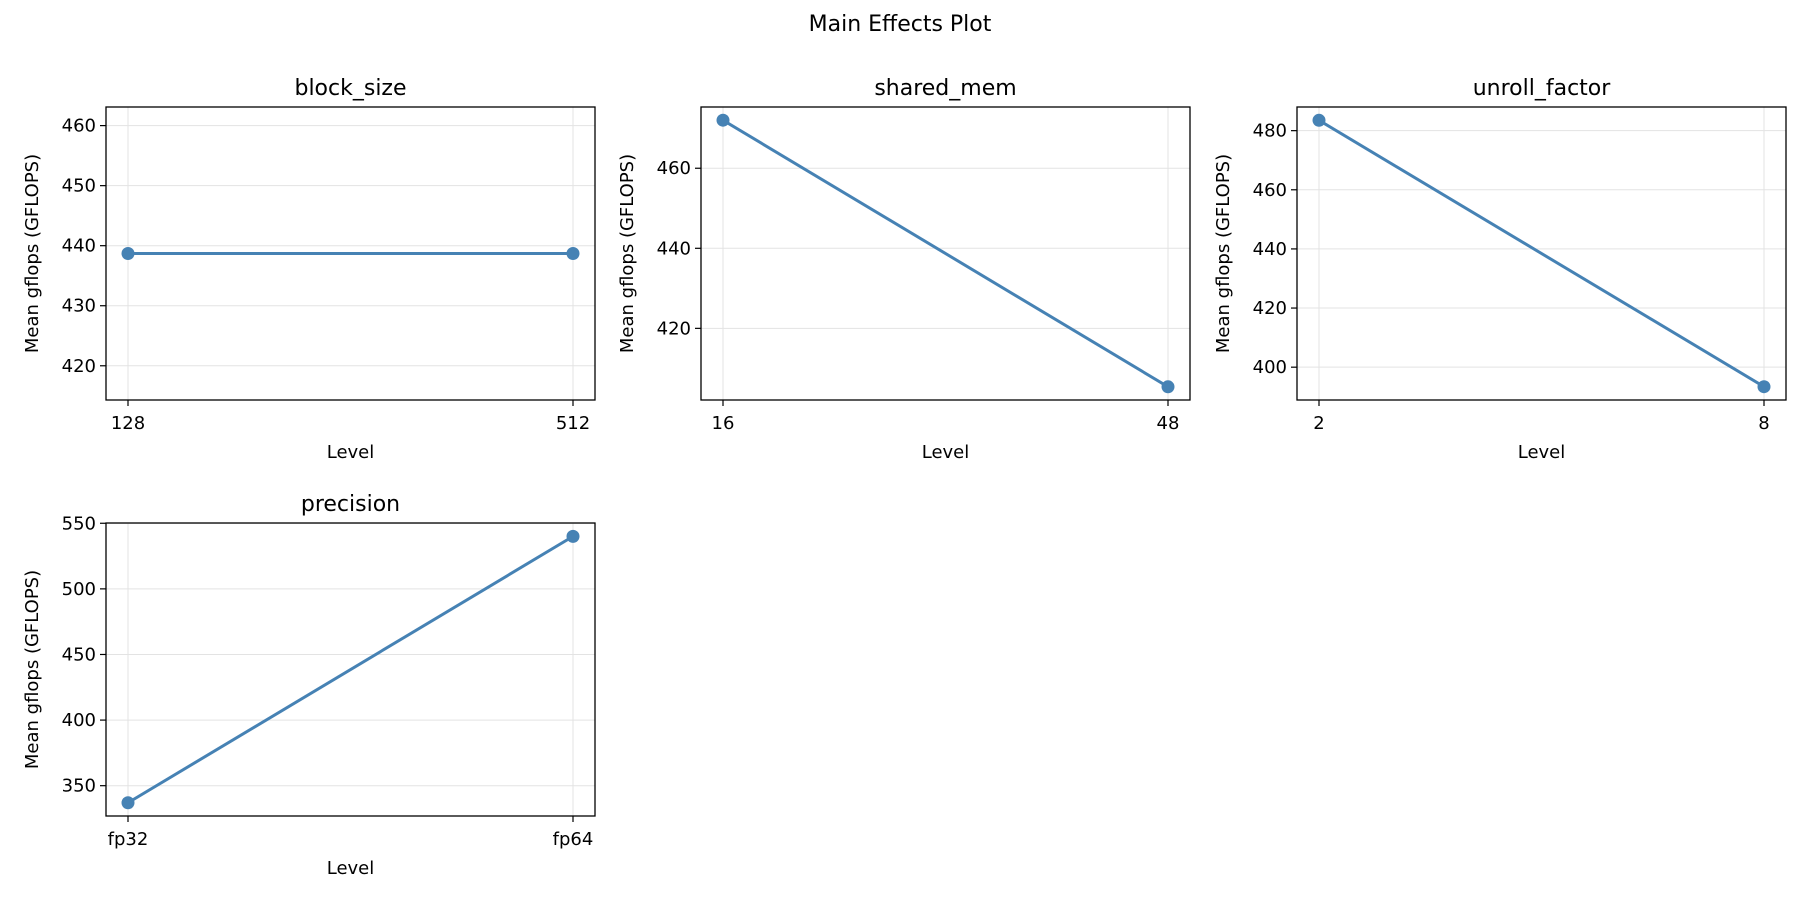  Describe the element at coordinates (1168, 423) in the screenshot. I see `x-tick-label: 48` at that location.